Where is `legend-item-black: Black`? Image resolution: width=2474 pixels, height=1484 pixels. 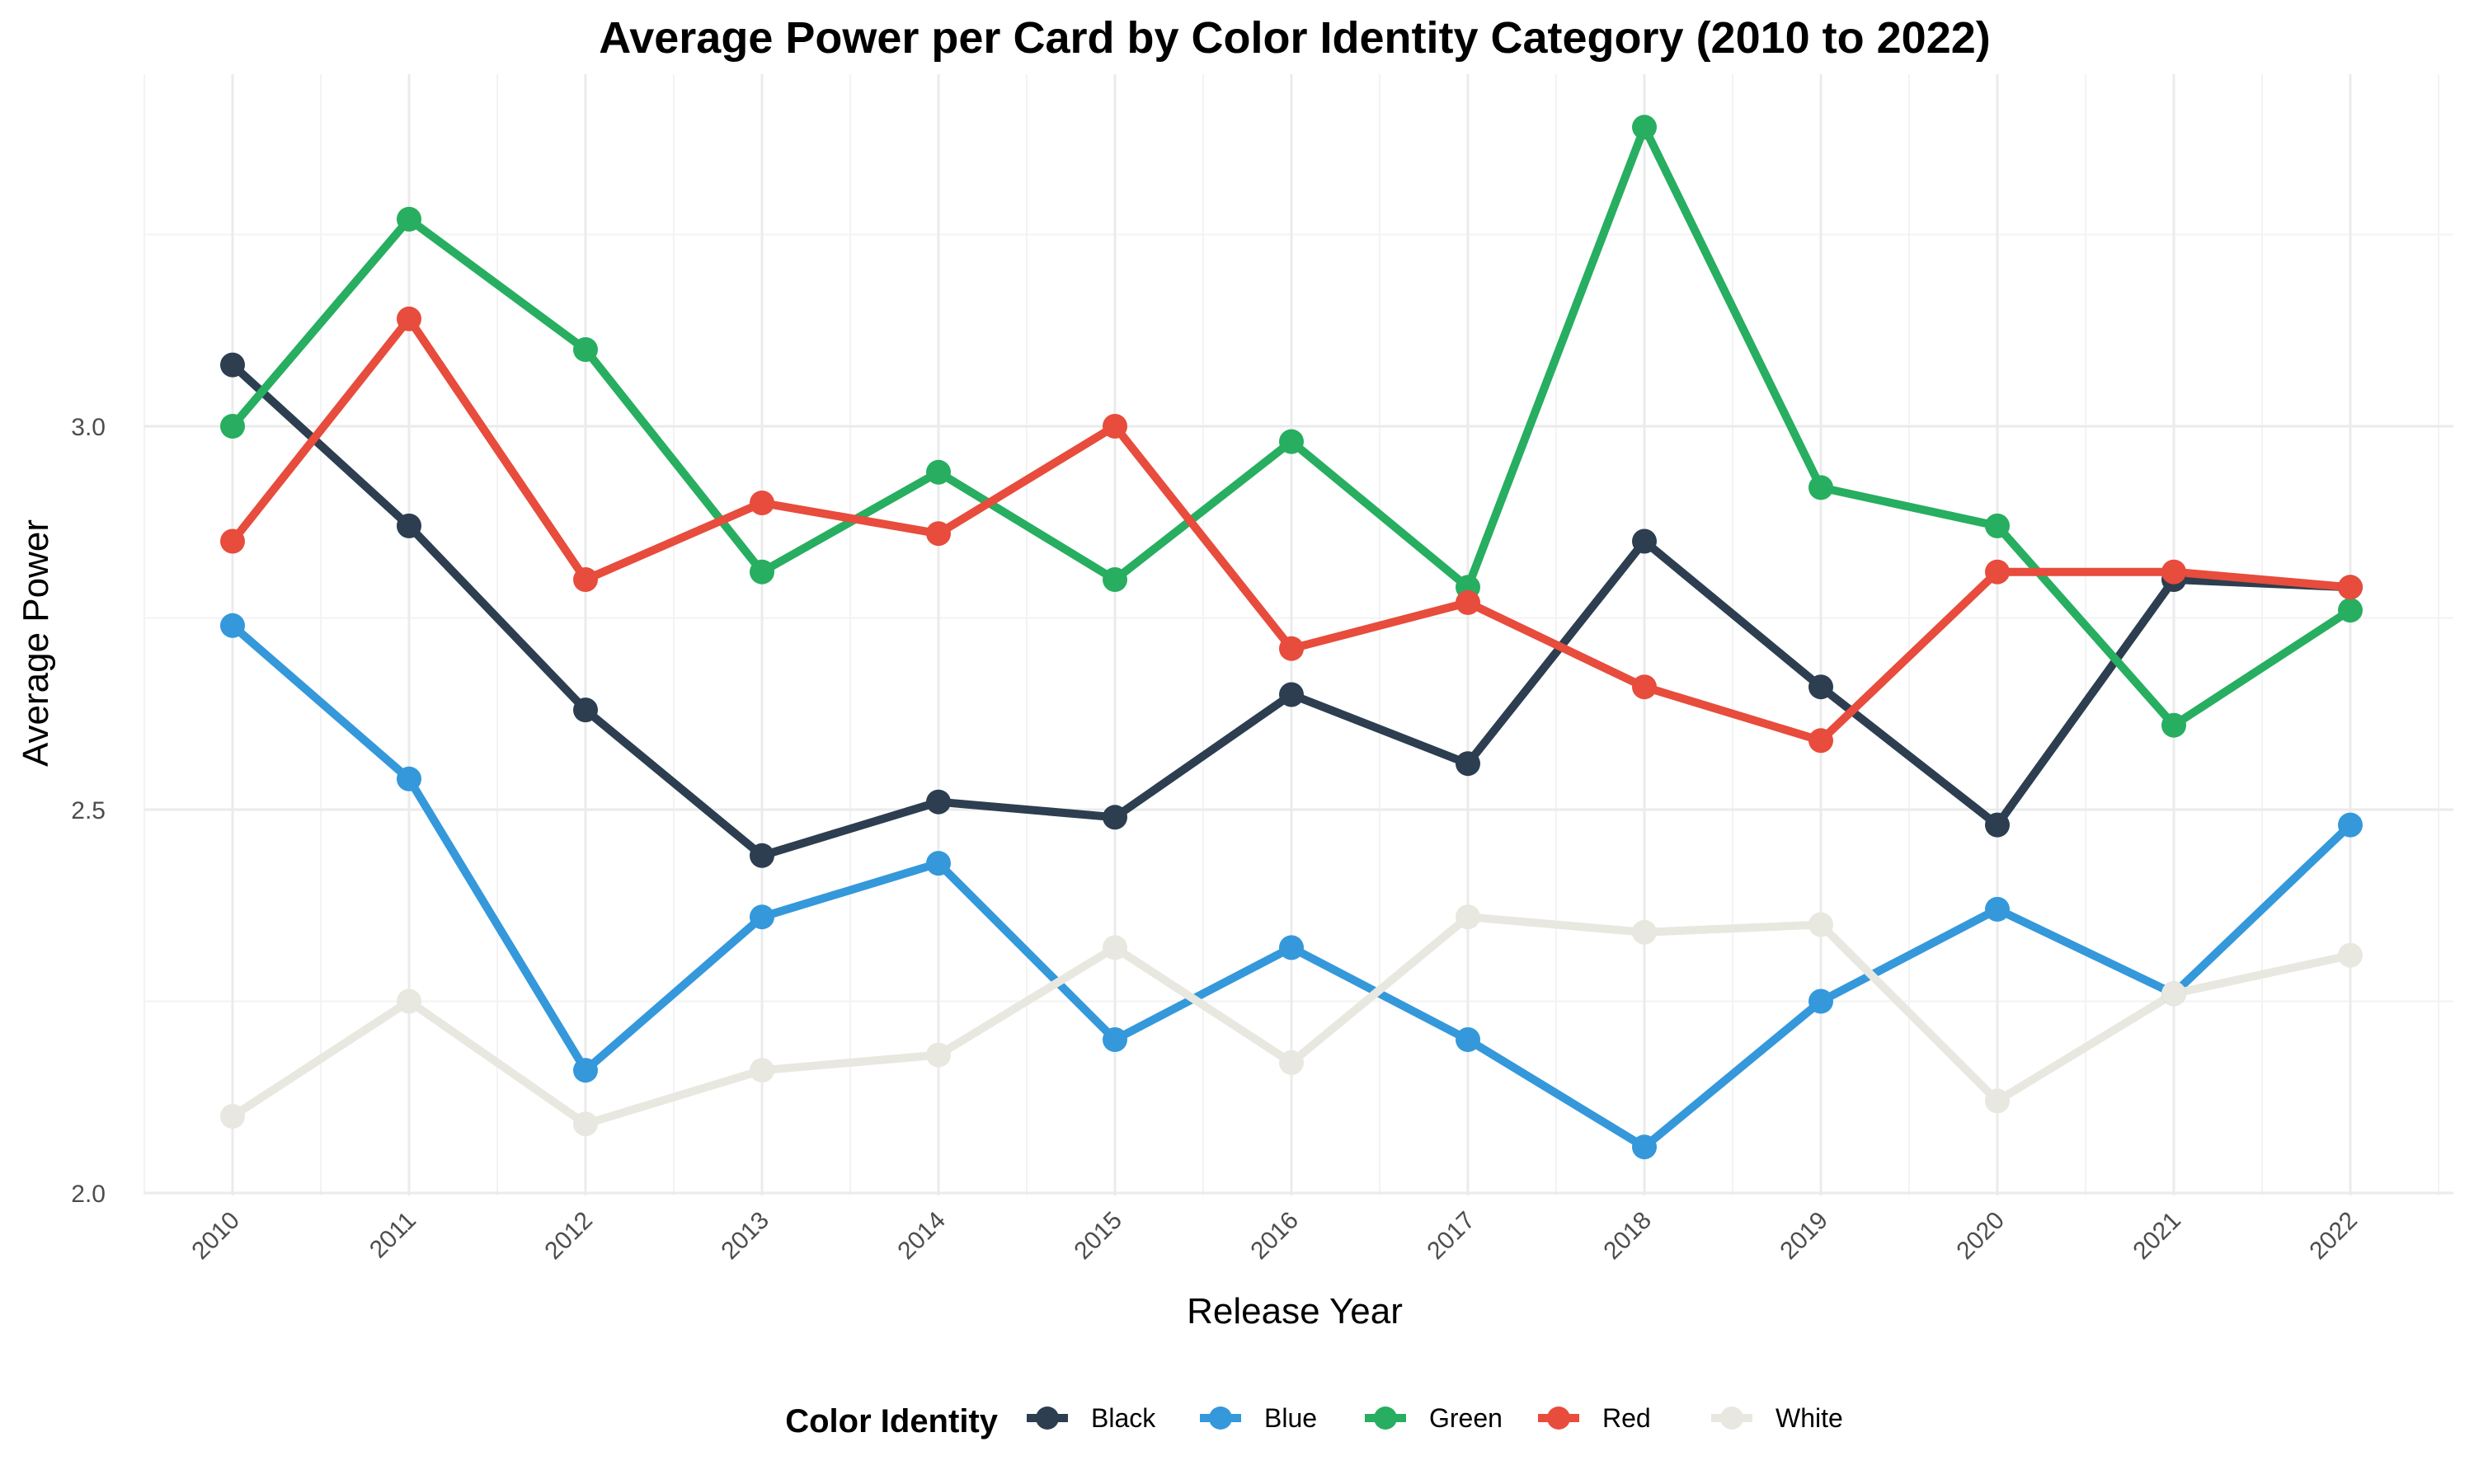
legend-item-black: Black is located at coordinates (1091, 1418).